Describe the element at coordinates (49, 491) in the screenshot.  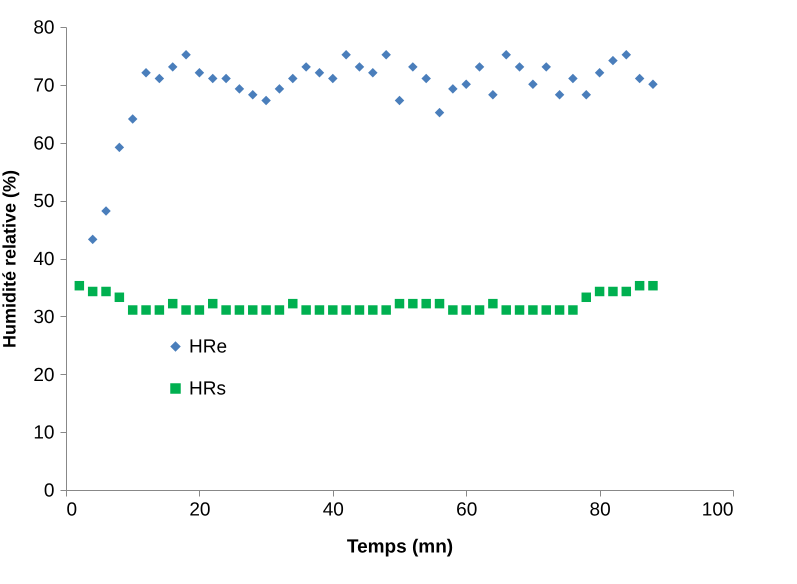
I see `y-tick-label: 0` at that location.